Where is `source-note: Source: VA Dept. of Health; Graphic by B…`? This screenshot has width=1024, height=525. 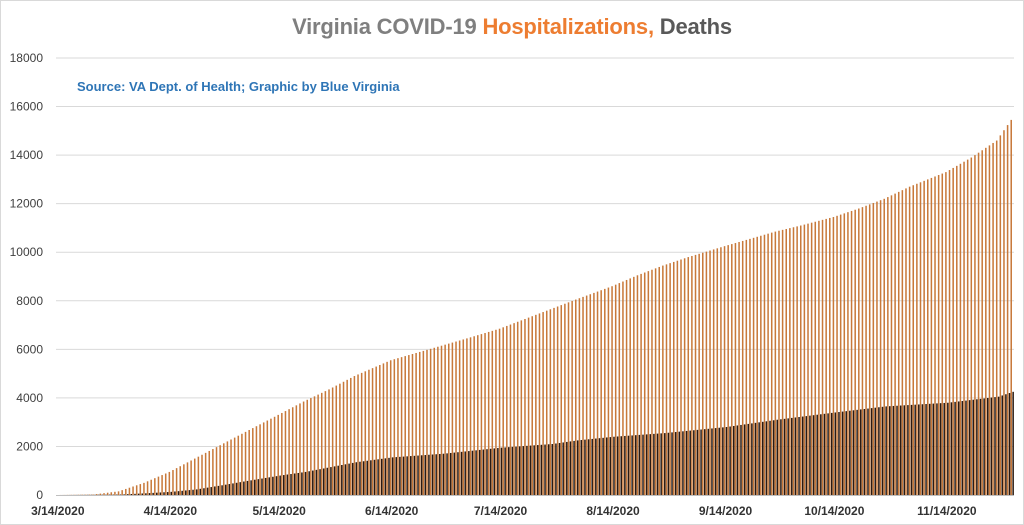
source-note: Source: VA Dept. of Health; Graphic by B… is located at coordinates (238, 86).